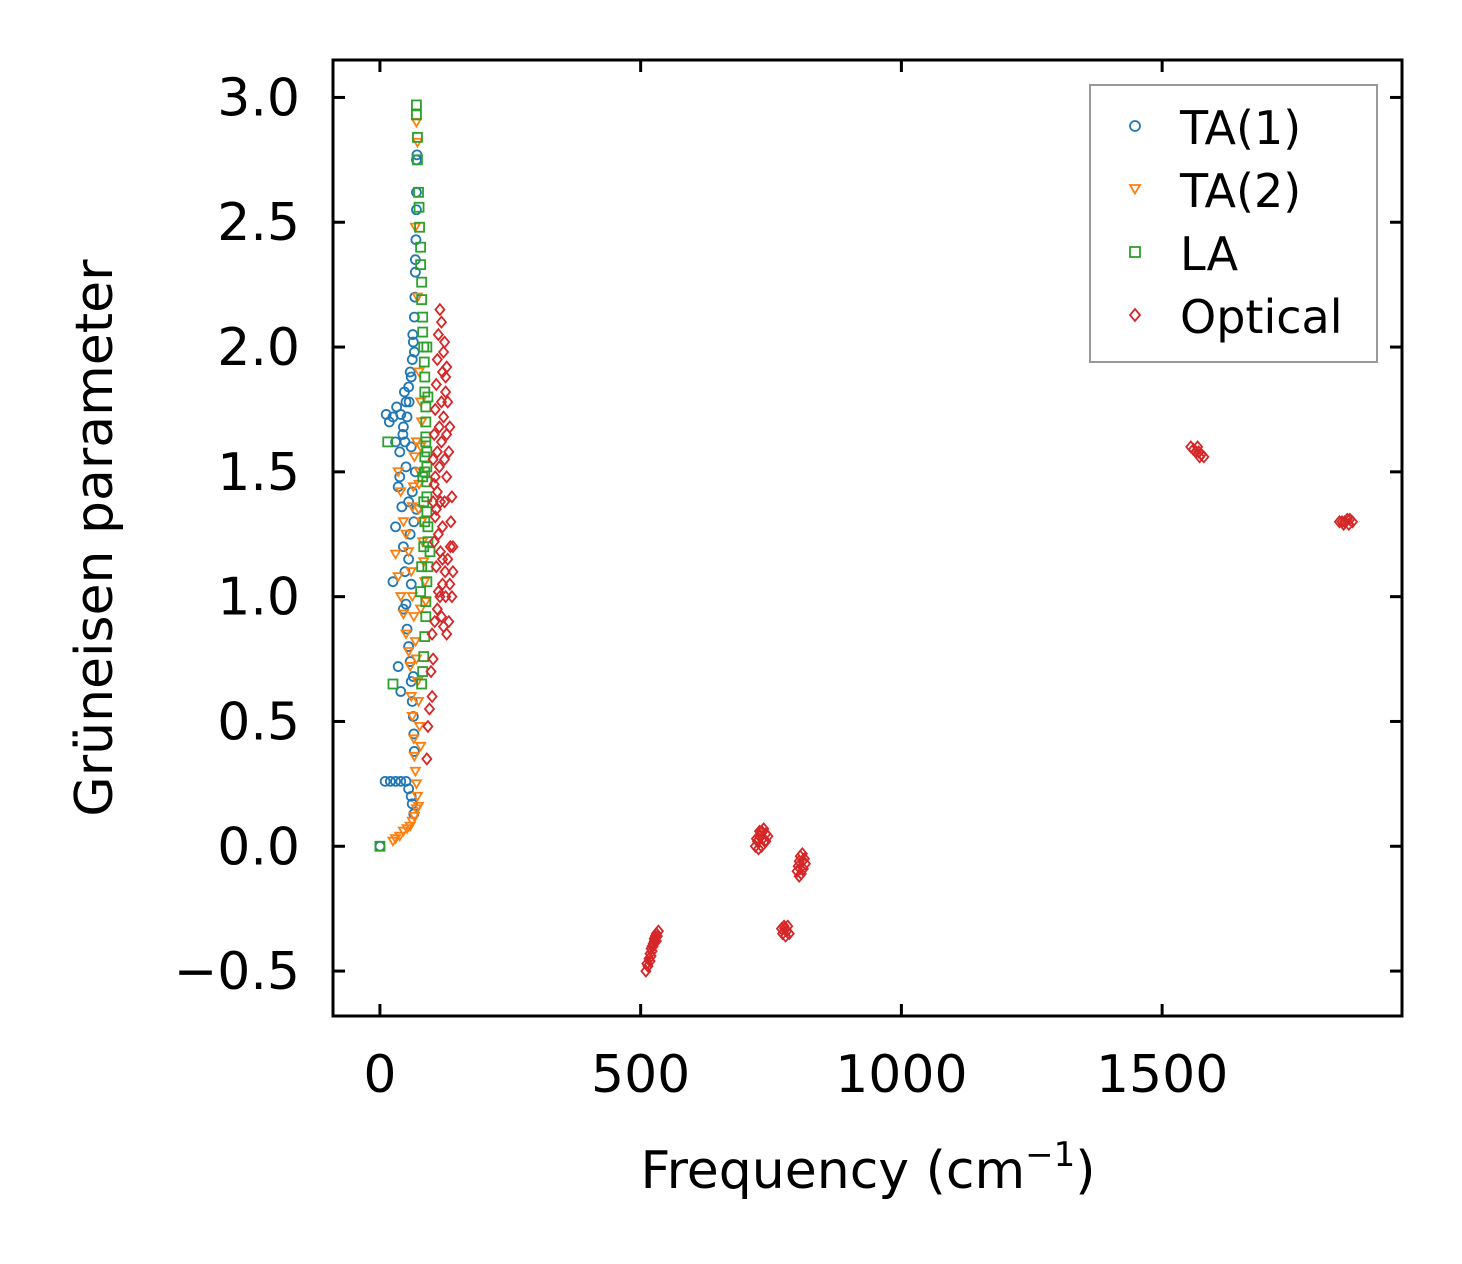 This screenshot has height=1264, width=1462. Describe the element at coordinates (1240, 128) in the screenshot. I see `legend-label-0: TA(1)` at that location.